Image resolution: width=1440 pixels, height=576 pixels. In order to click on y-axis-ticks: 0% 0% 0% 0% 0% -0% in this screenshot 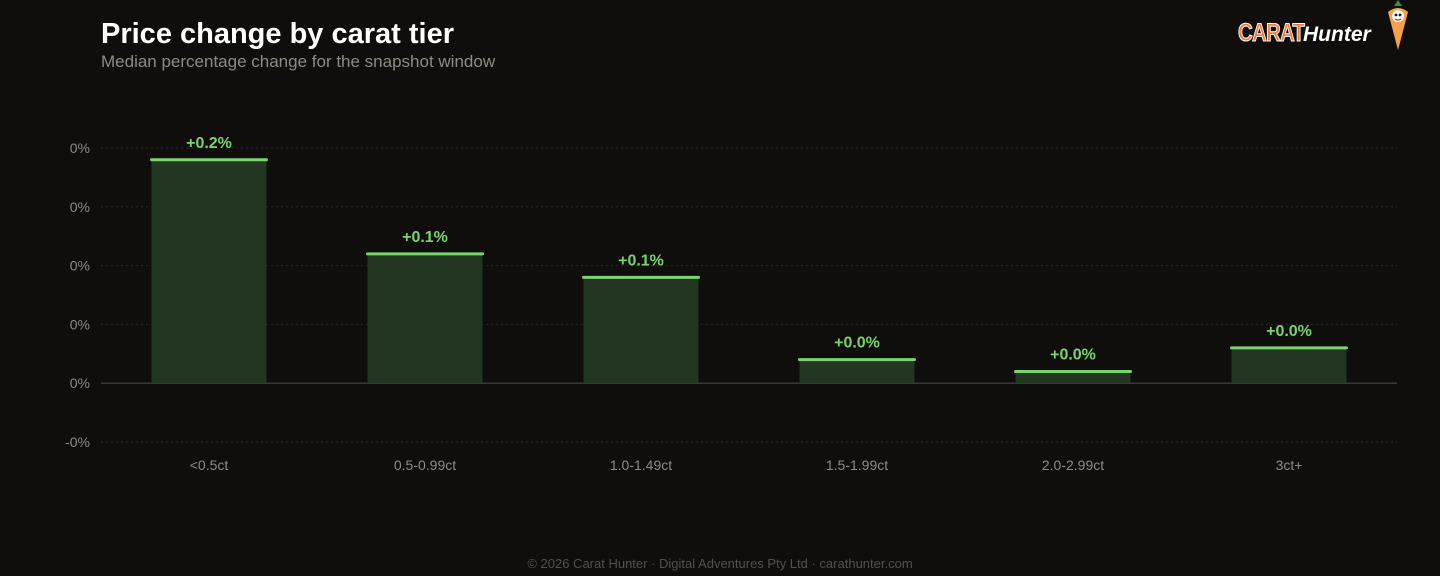, I will do `click(77, 295)`.